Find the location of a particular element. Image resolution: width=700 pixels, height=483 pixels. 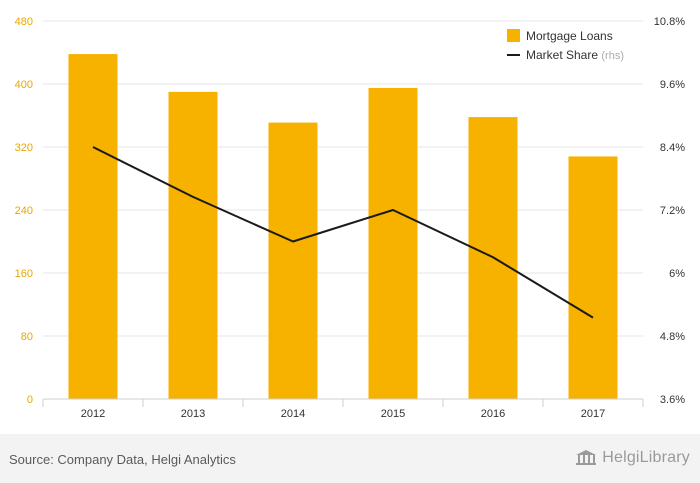

y-left-tick-label: 80 is located at coordinates (27, 337).